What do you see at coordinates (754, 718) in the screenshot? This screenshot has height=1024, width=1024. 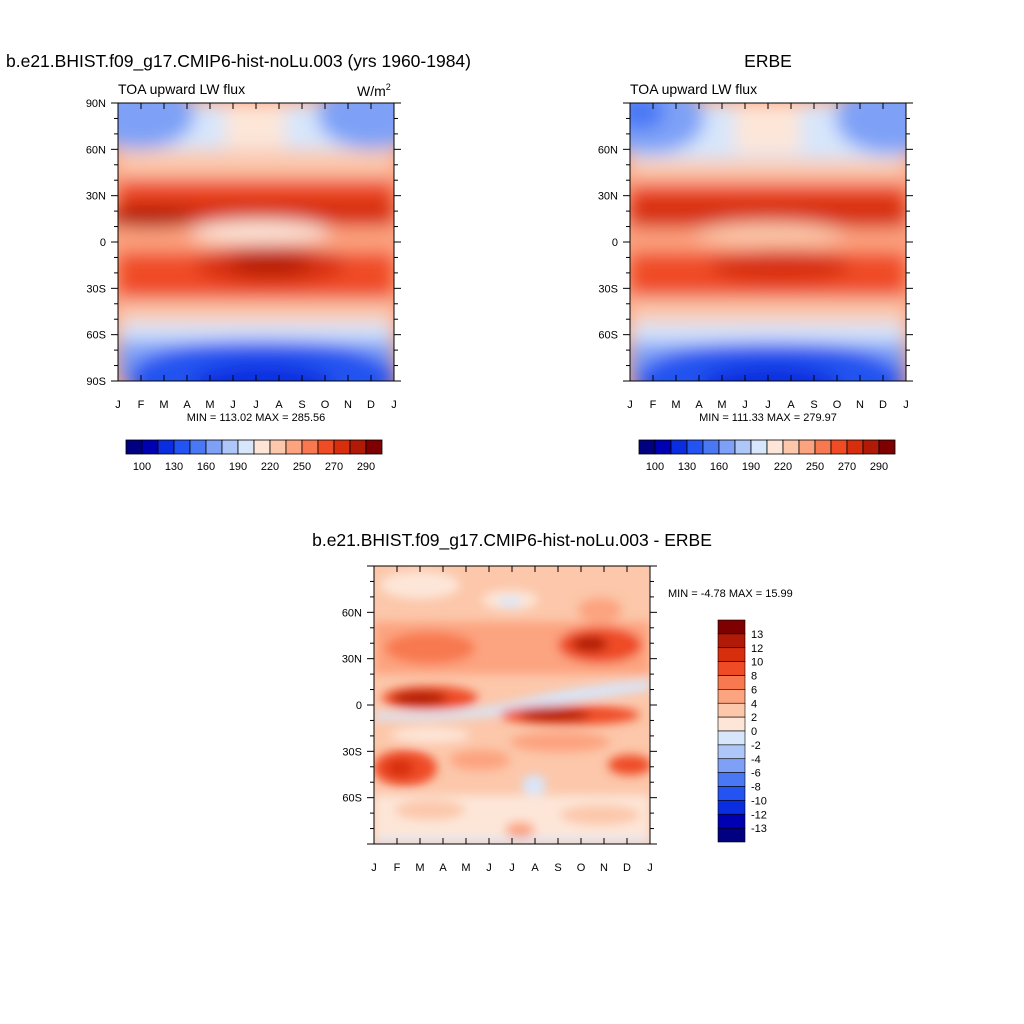 I see `colorbar-label: 2` at bounding box center [754, 718].